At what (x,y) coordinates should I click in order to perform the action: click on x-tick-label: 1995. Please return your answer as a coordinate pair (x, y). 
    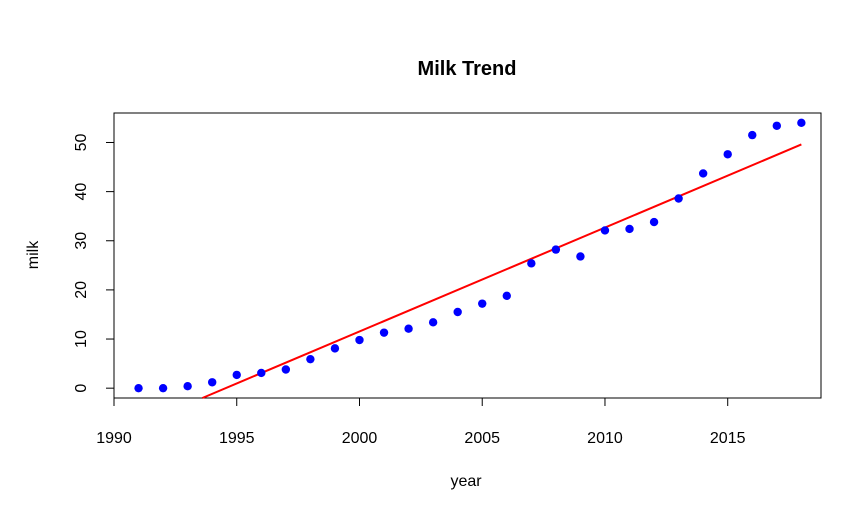
    Looking at the image, I should click on (237, 438).